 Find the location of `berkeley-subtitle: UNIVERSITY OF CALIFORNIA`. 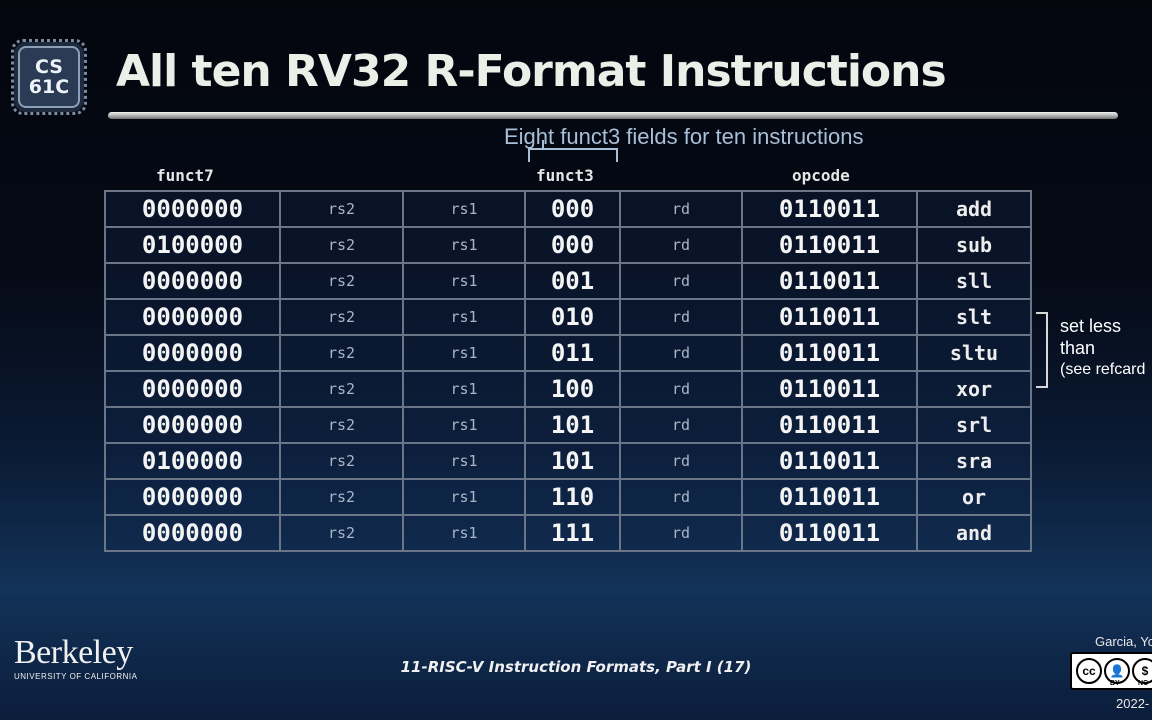

berkeley-subtitle: UNIVERSITY OF CALIFORNIA is located at coordinates (76, 676).